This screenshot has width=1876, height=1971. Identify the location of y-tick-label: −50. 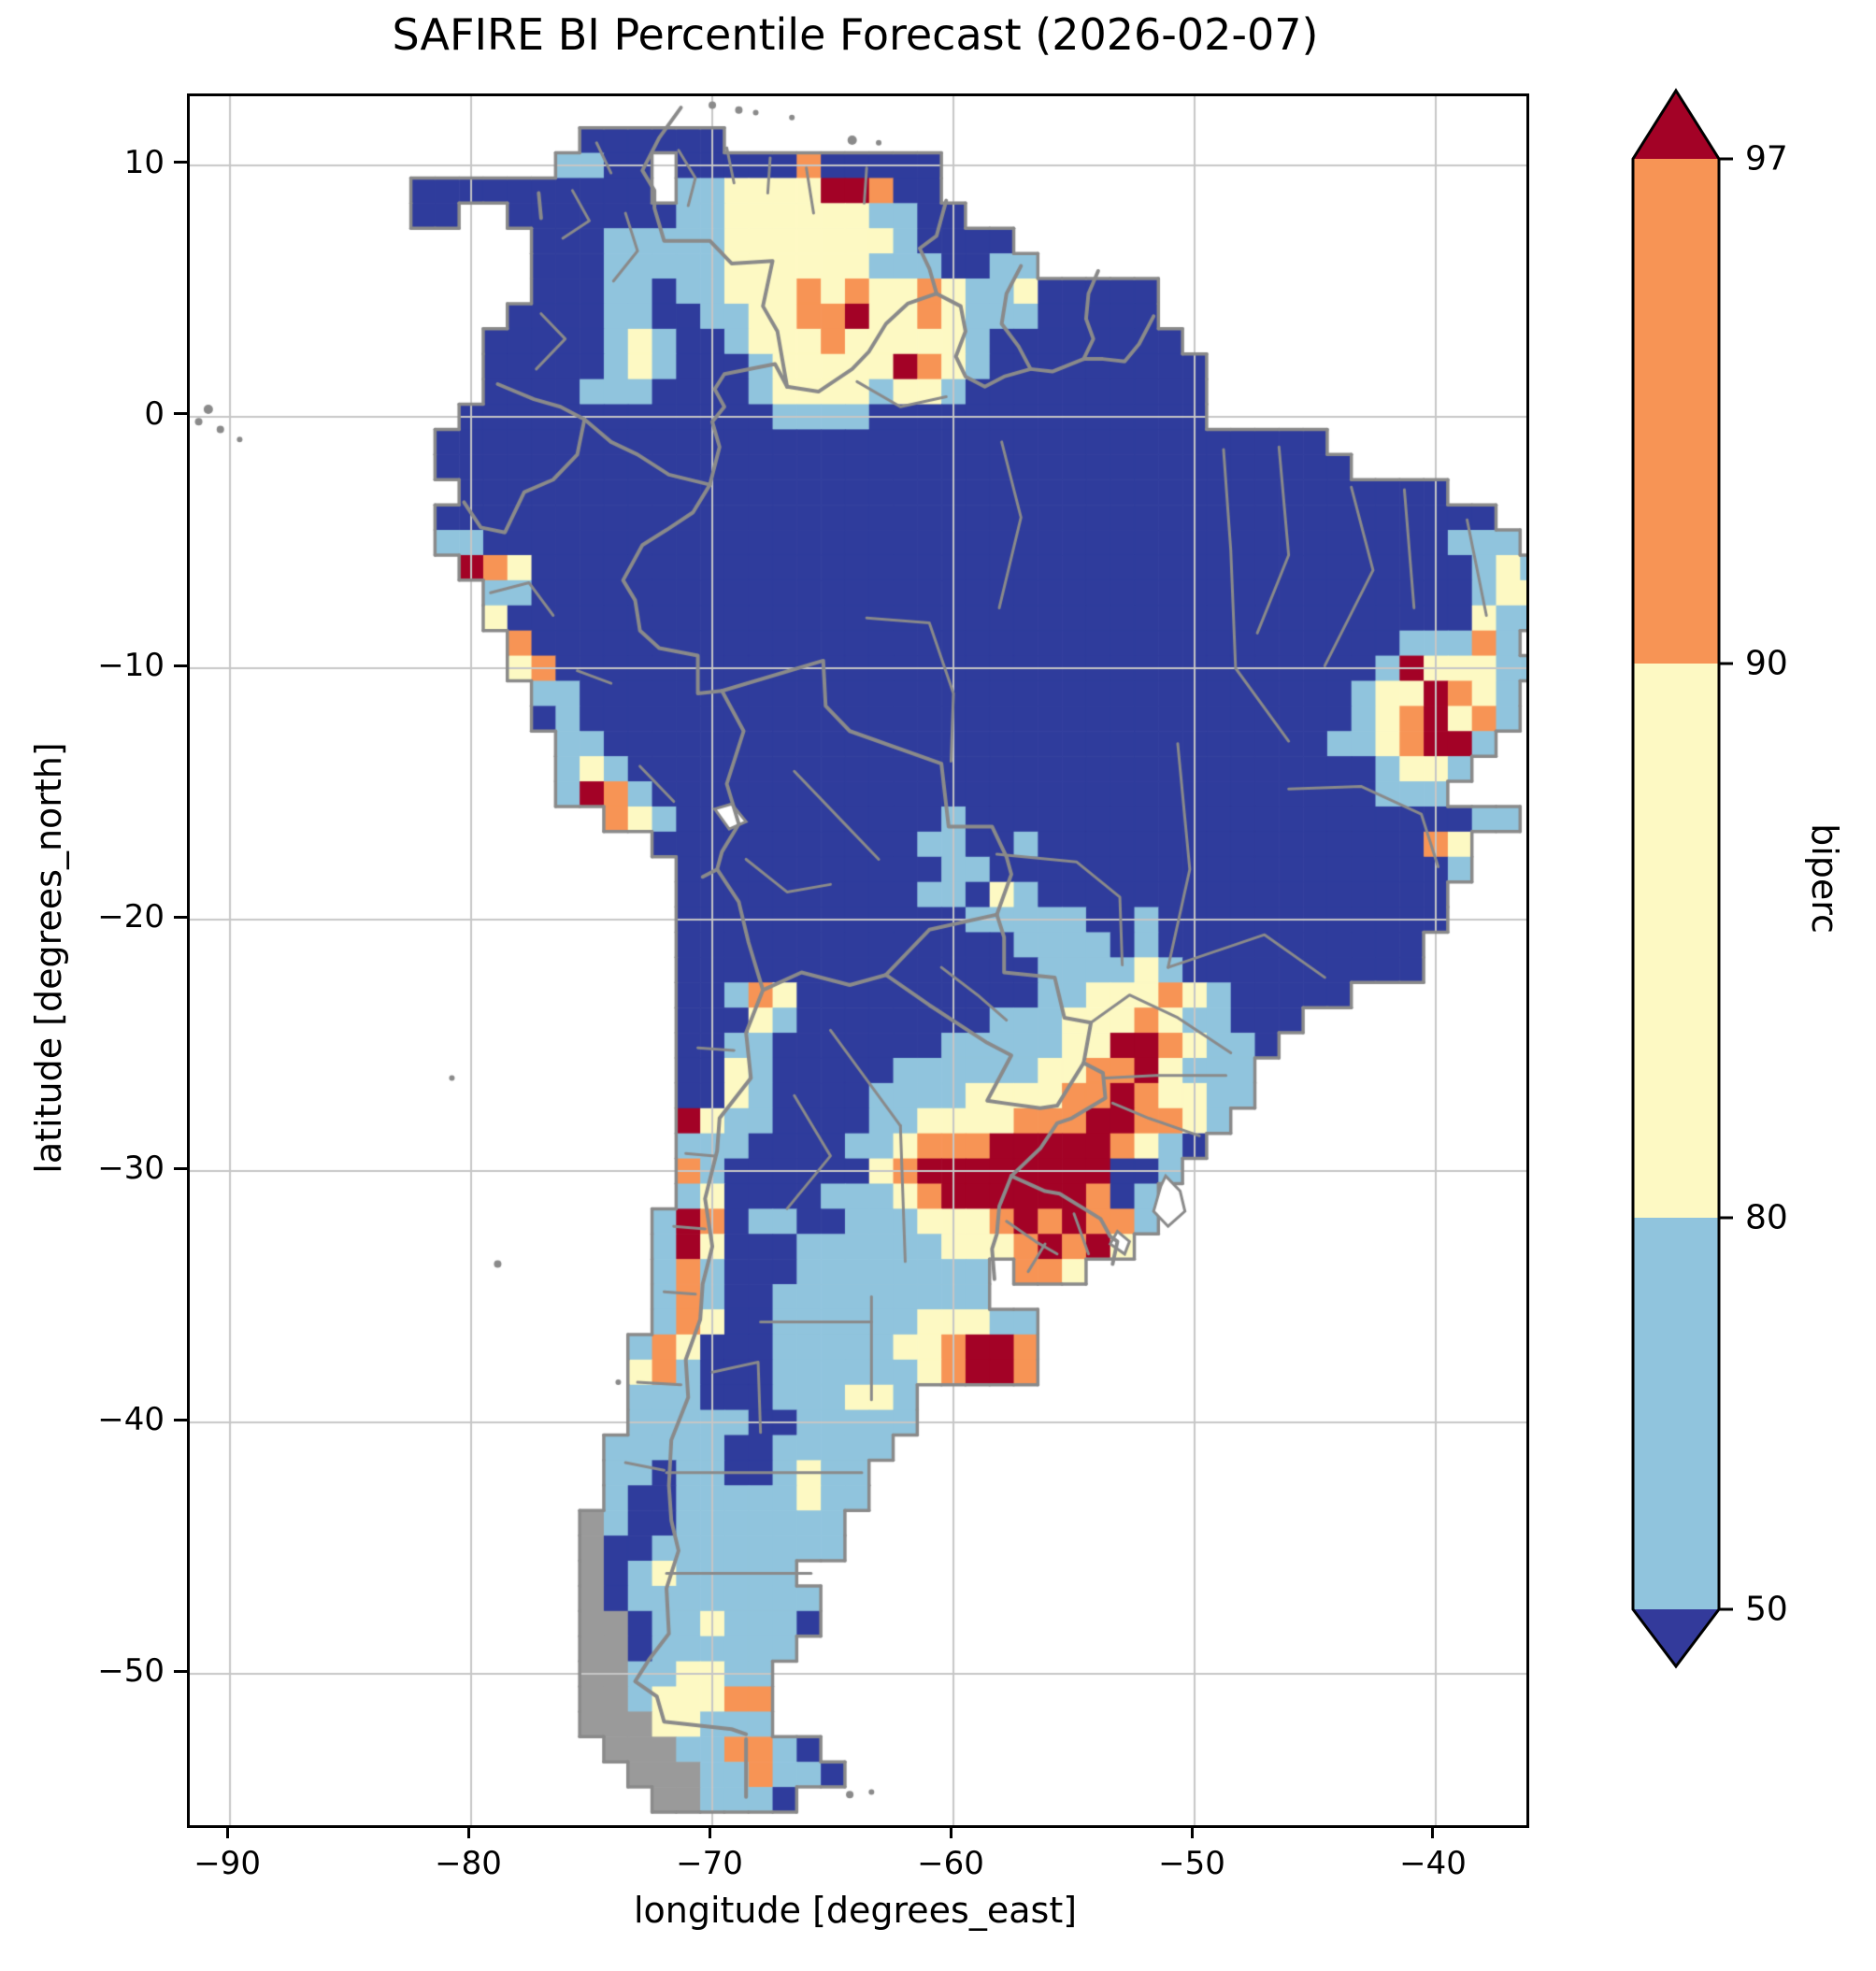
(131, 1672).